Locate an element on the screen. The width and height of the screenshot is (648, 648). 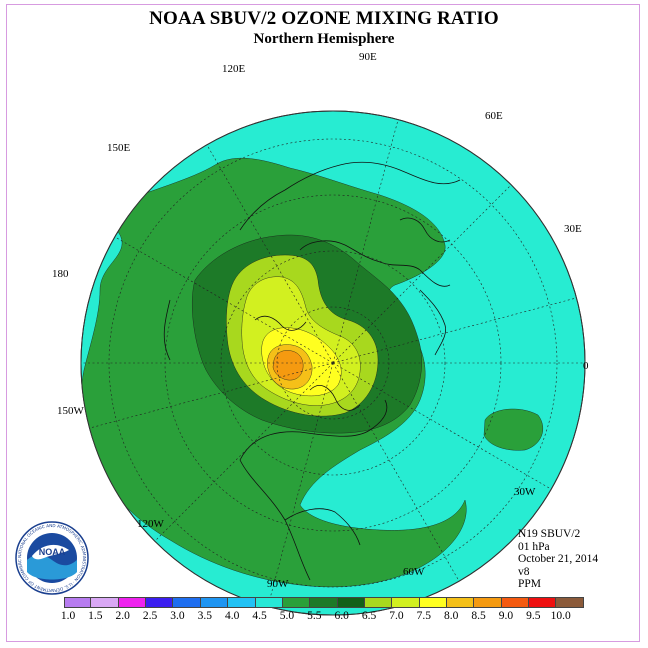
lon-label-90e: 90E is located at coordinates (368, 57).